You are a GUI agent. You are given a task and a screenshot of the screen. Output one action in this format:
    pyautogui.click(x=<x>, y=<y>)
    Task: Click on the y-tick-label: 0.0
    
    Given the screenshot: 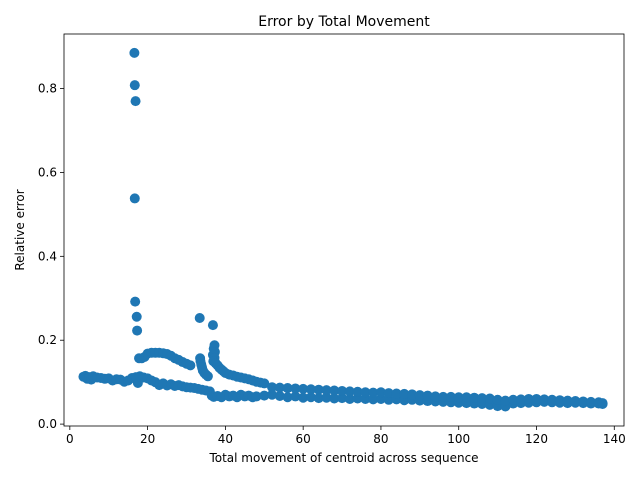 What is the action you would take?
    pyautogui.click(x=47, y=424)
    